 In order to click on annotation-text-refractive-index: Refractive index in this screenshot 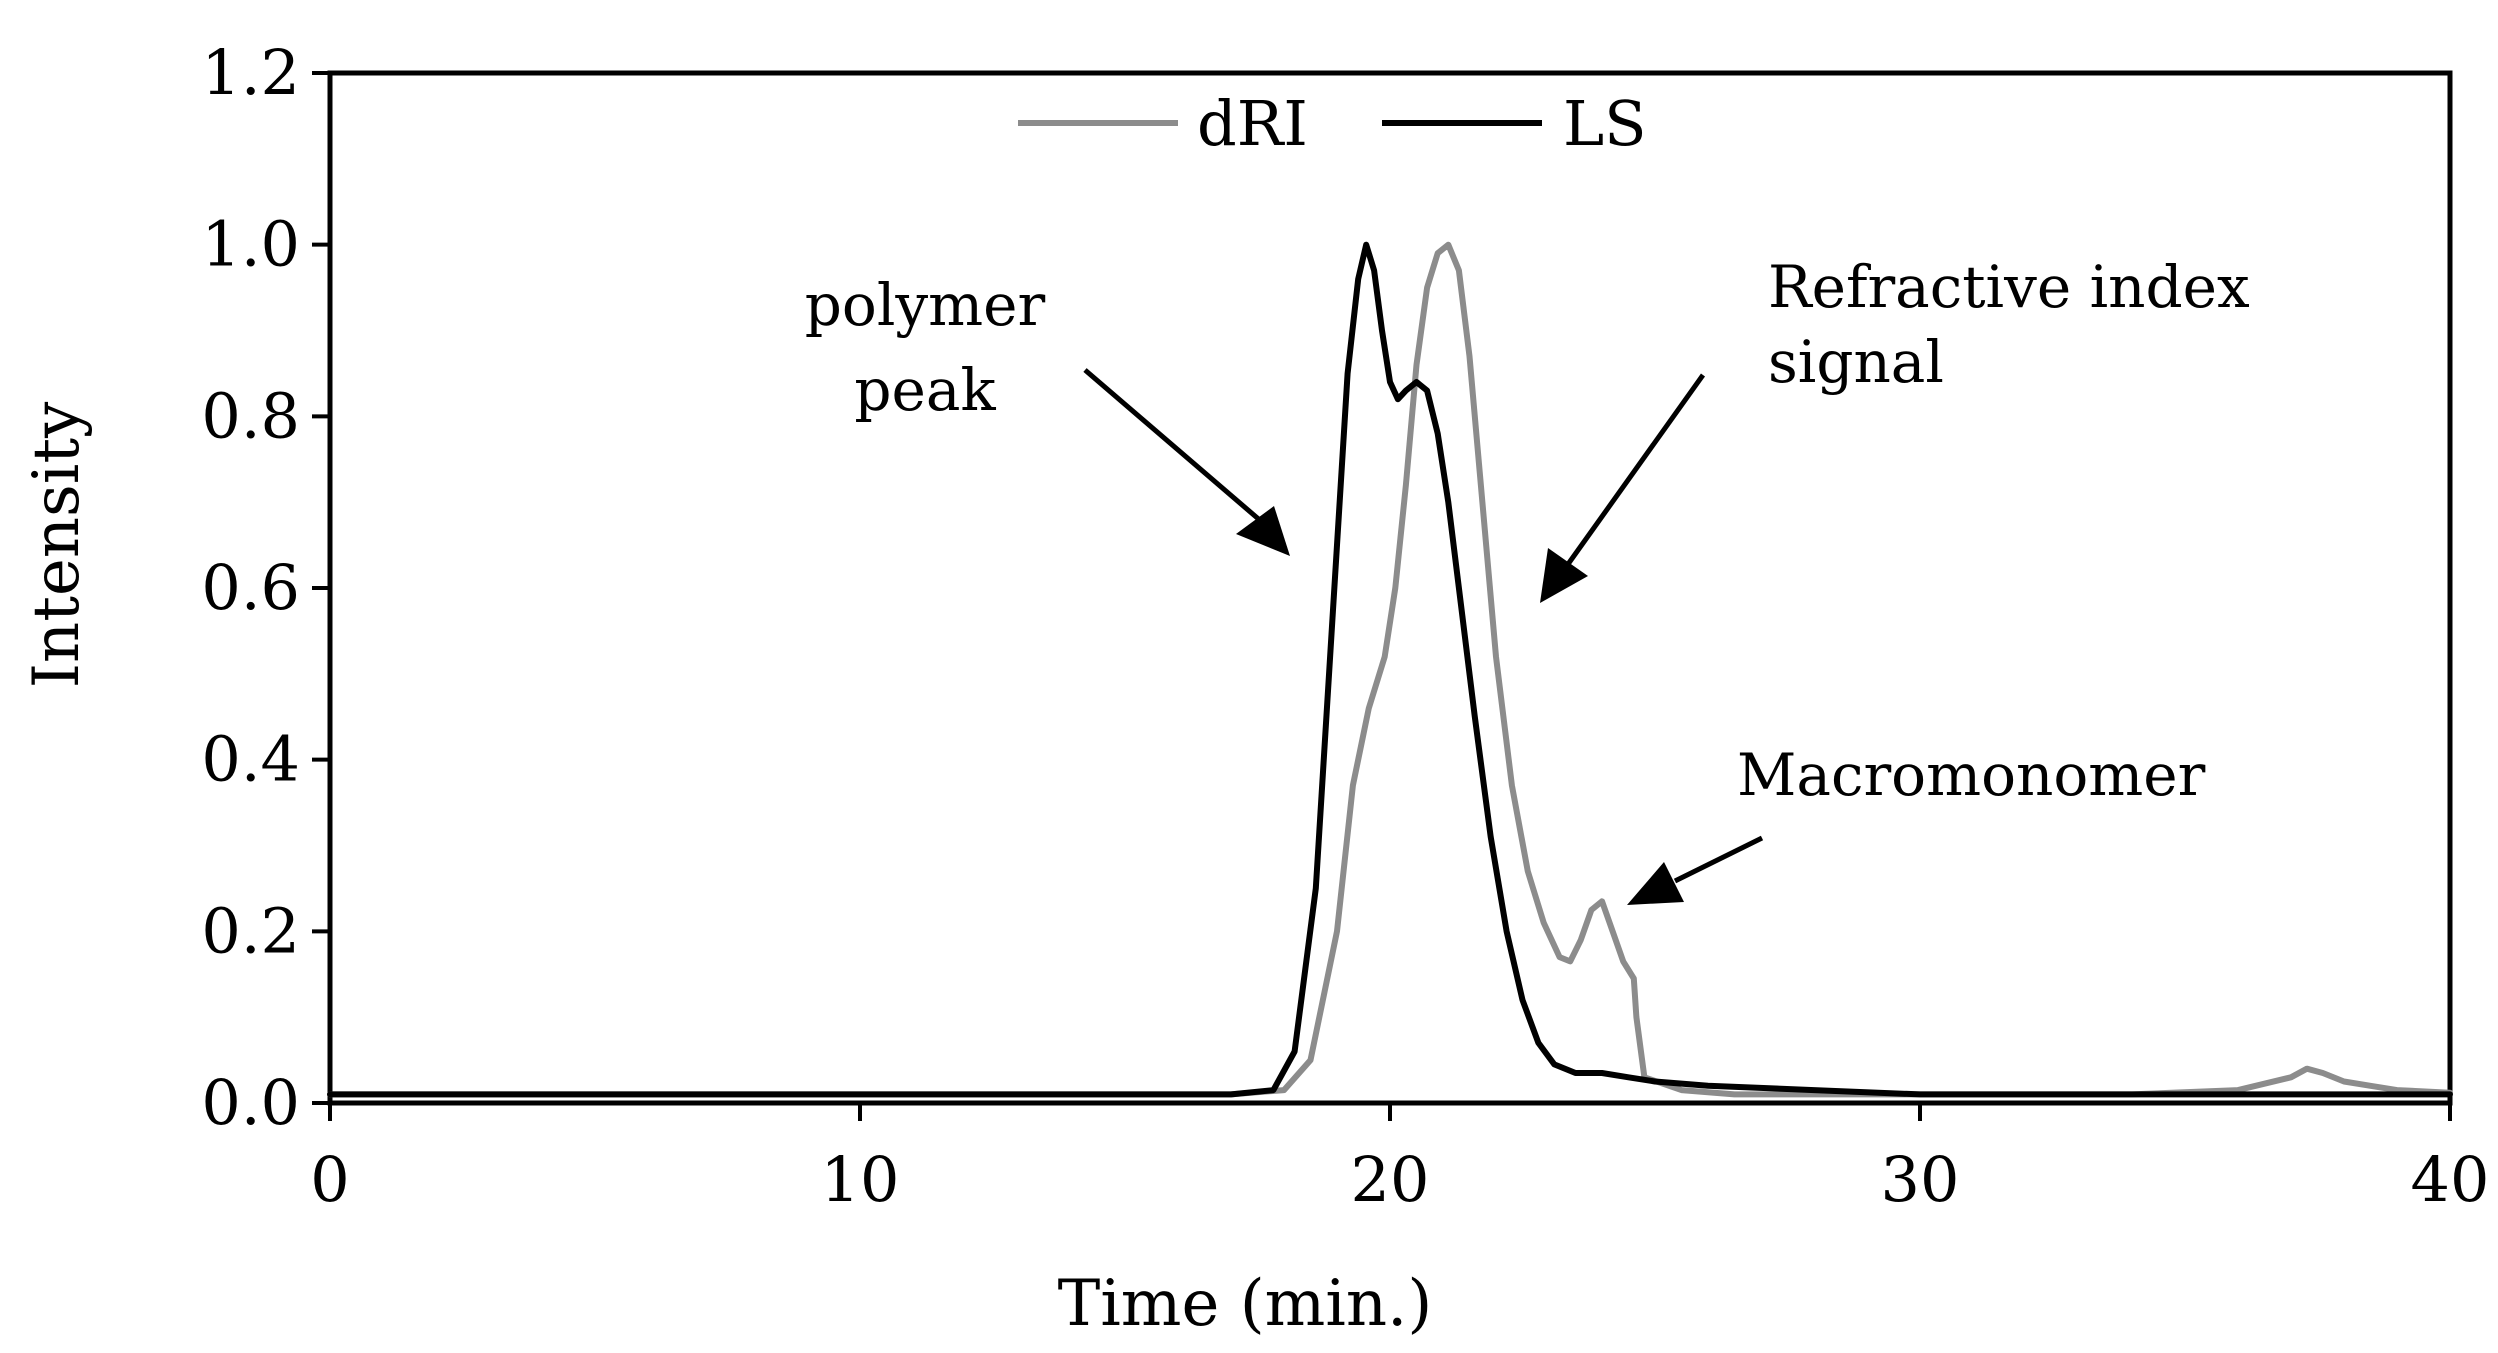, I will do `click(2009, 287)`.